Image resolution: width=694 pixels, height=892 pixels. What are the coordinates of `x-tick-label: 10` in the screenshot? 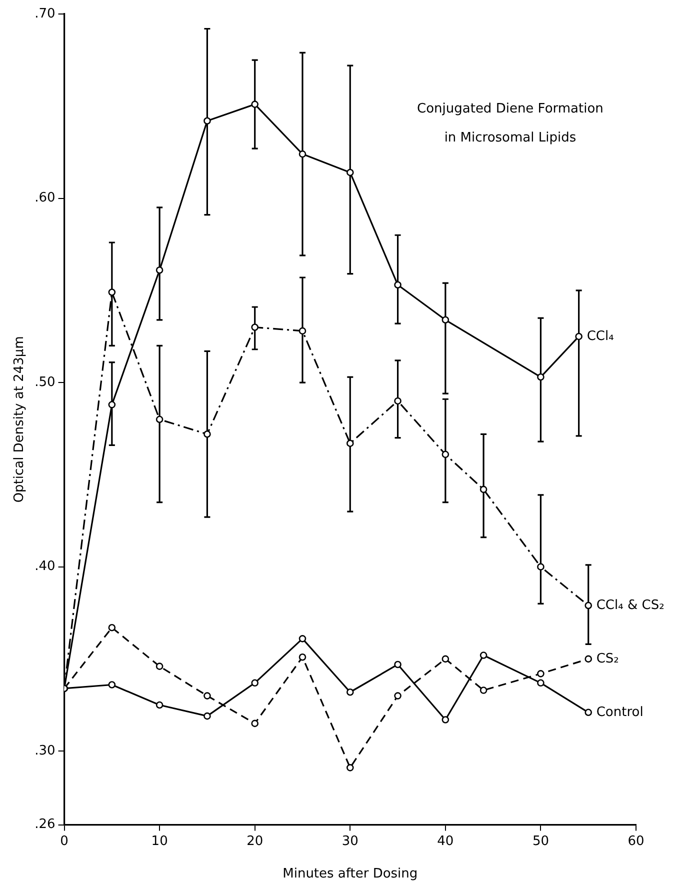 It's located at (159, 841).